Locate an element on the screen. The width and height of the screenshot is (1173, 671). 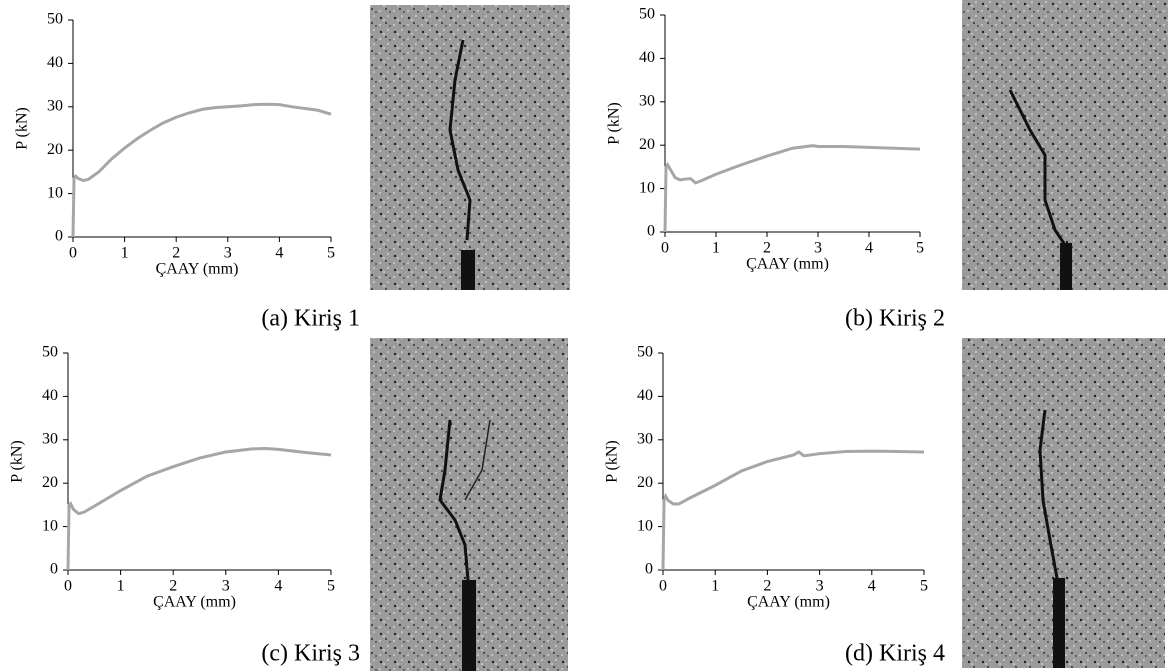
caption: (a) Kiriş 1 is located at coordinates (310, 319).